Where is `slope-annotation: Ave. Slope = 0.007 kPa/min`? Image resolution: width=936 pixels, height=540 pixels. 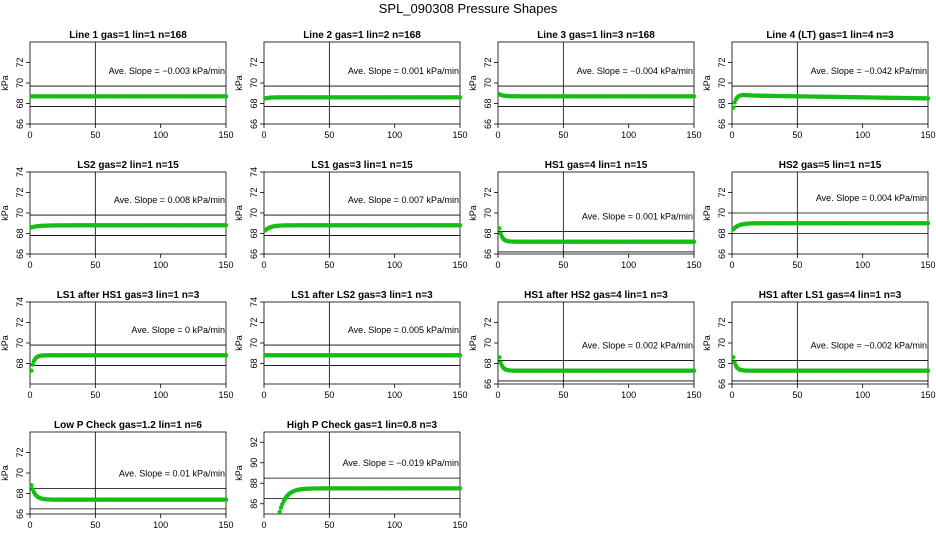 slope-annotation: Ave. Slope = 0.007 kPa/min is located at coordinates (403, 200).